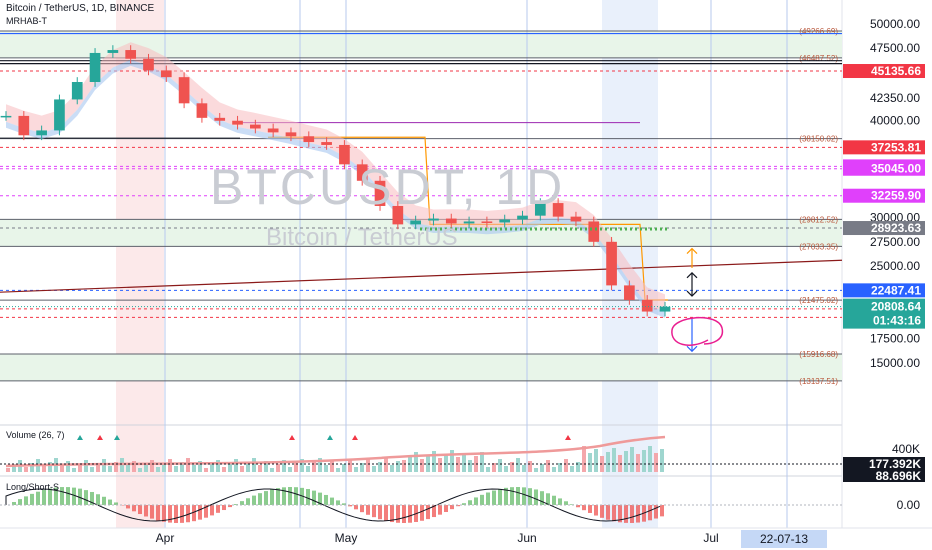 The image size is (932, 550). I want to click on price-tick-13: 17500.00, so click(895, 339).